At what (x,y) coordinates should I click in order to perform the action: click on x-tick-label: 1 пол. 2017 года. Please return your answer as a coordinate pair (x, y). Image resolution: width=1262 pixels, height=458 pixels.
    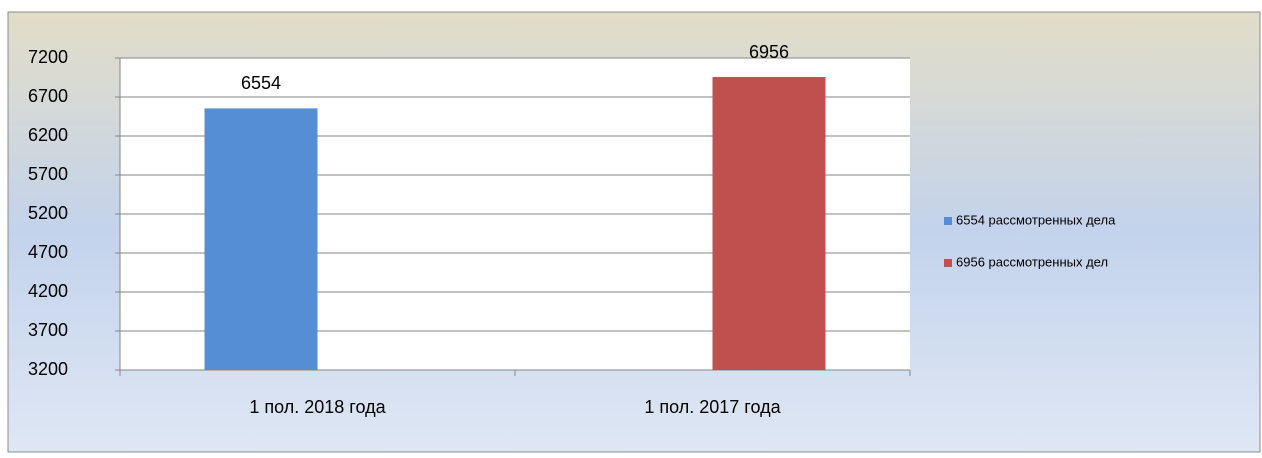
    Looking at the image, I should click on (712, 407).